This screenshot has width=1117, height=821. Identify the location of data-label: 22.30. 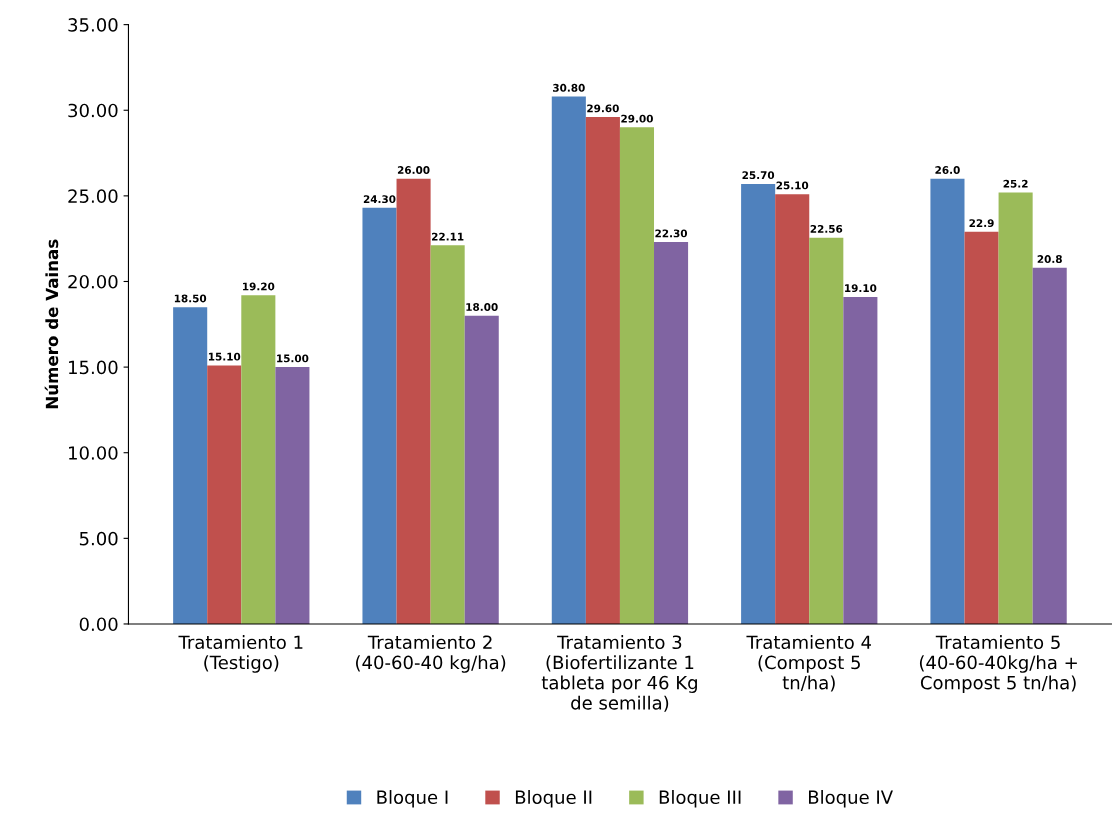
(671, 233).